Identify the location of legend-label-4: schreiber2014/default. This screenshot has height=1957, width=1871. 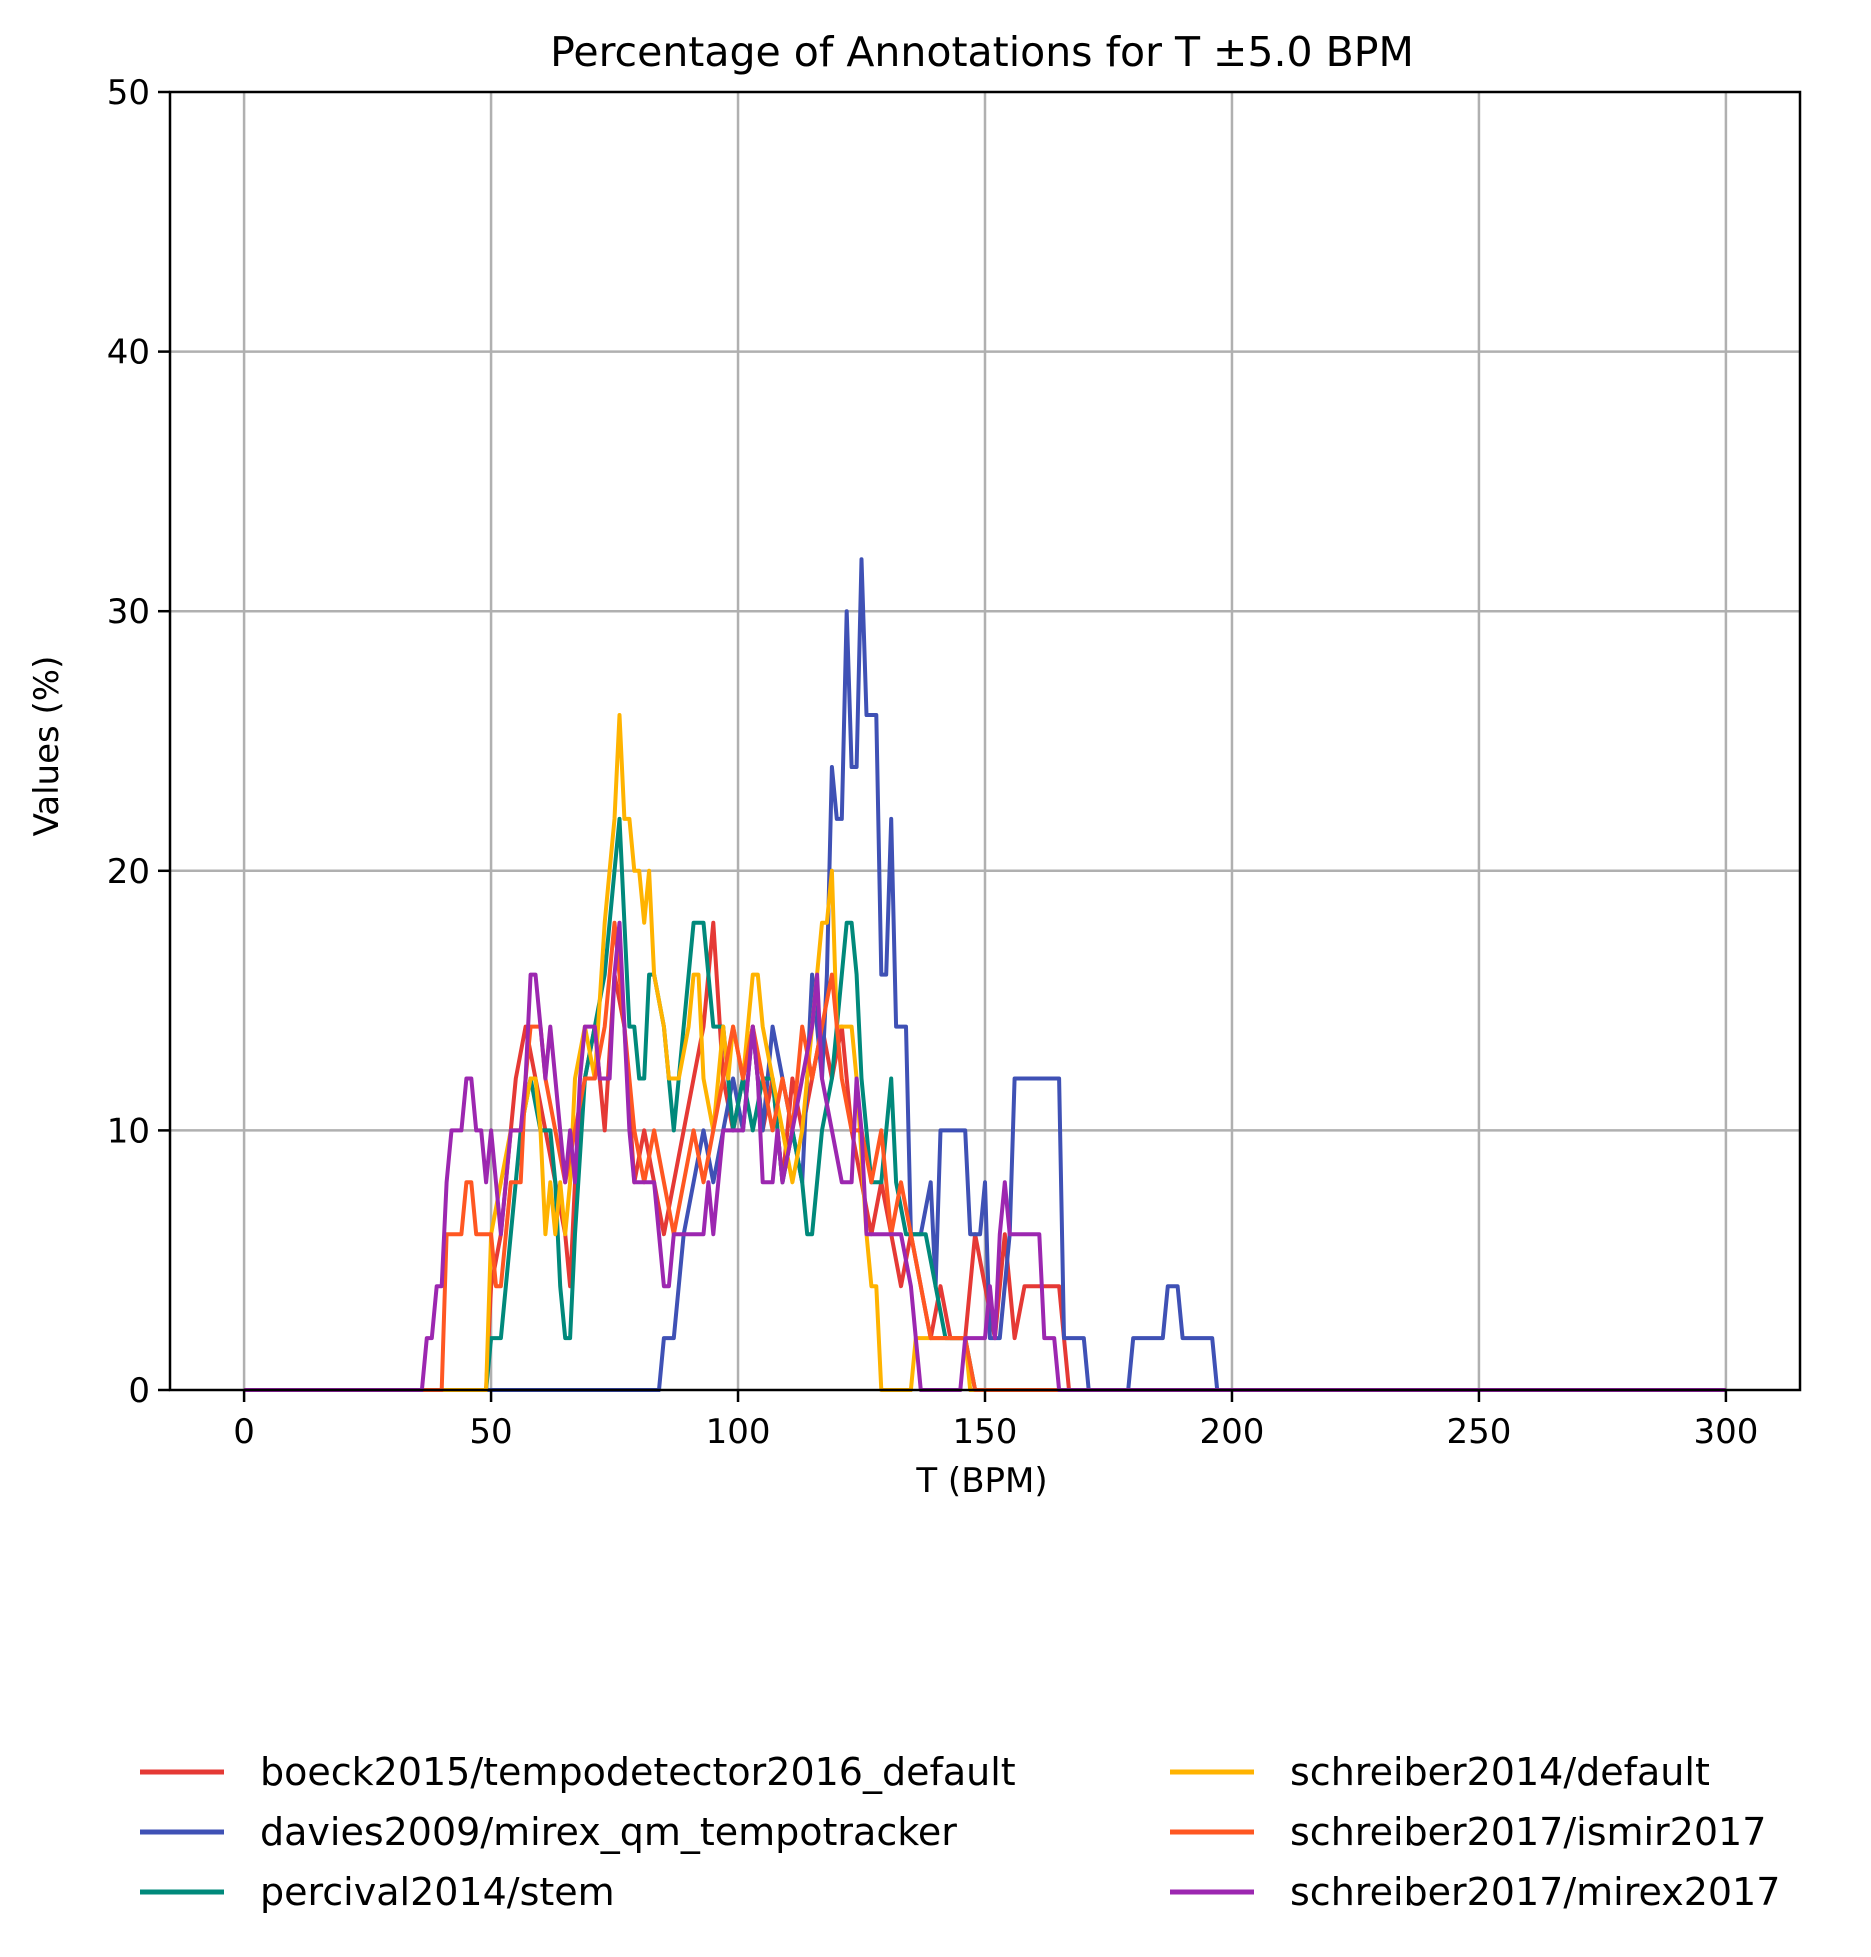
(1500, 1772).